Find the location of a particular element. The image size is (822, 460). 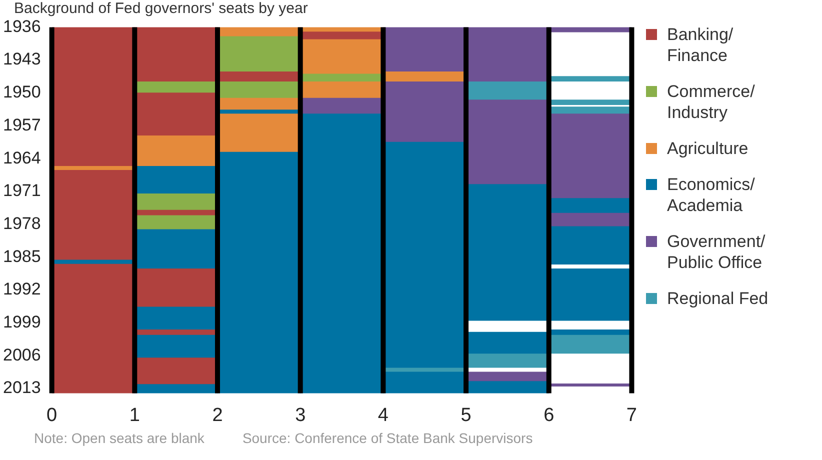

source-note: Source: Conference of State Bank Supervisors is located at coordinates (387, 438).